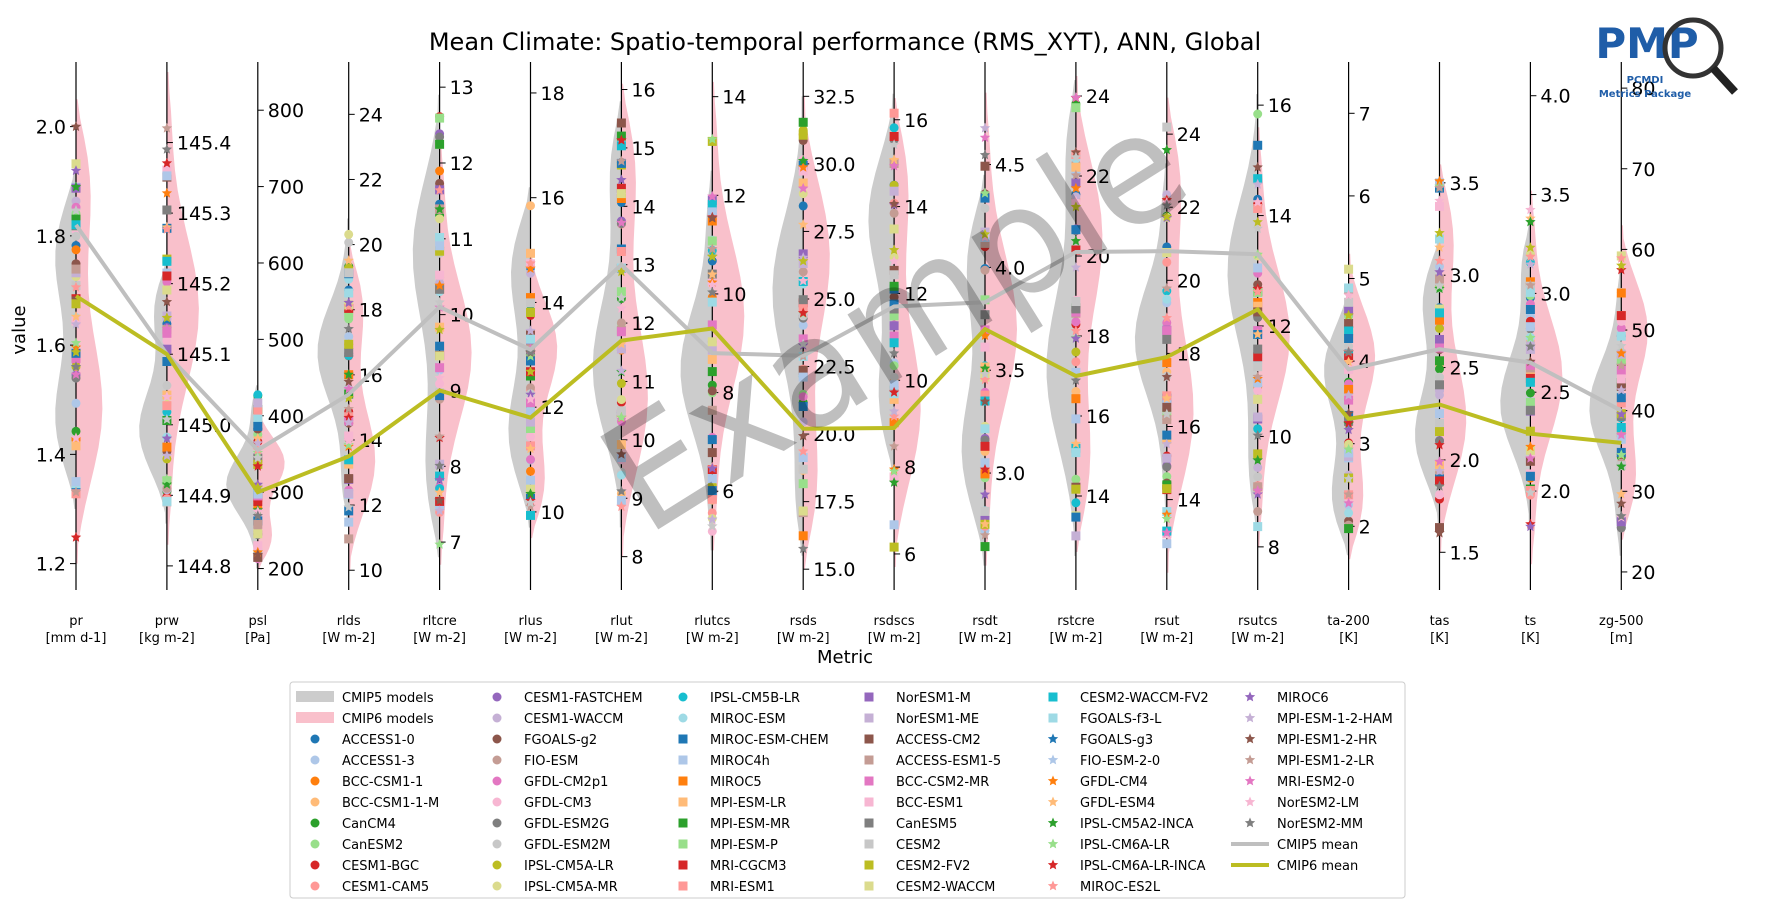  I want to click on tick-label: 8, so click(728, 394).